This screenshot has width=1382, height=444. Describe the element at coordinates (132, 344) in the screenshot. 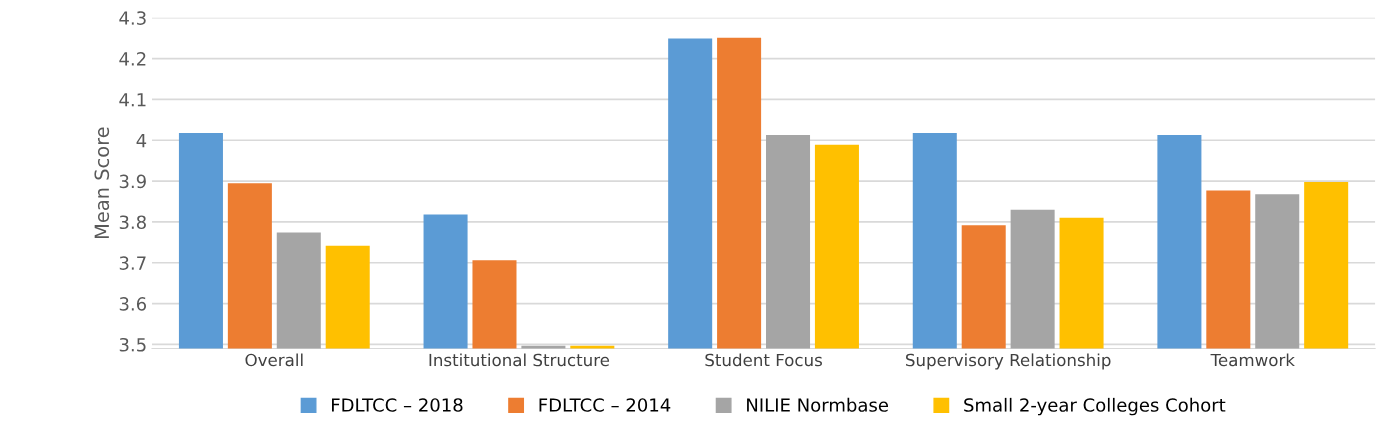

I see `y-tick-label: 3.5` at that location.